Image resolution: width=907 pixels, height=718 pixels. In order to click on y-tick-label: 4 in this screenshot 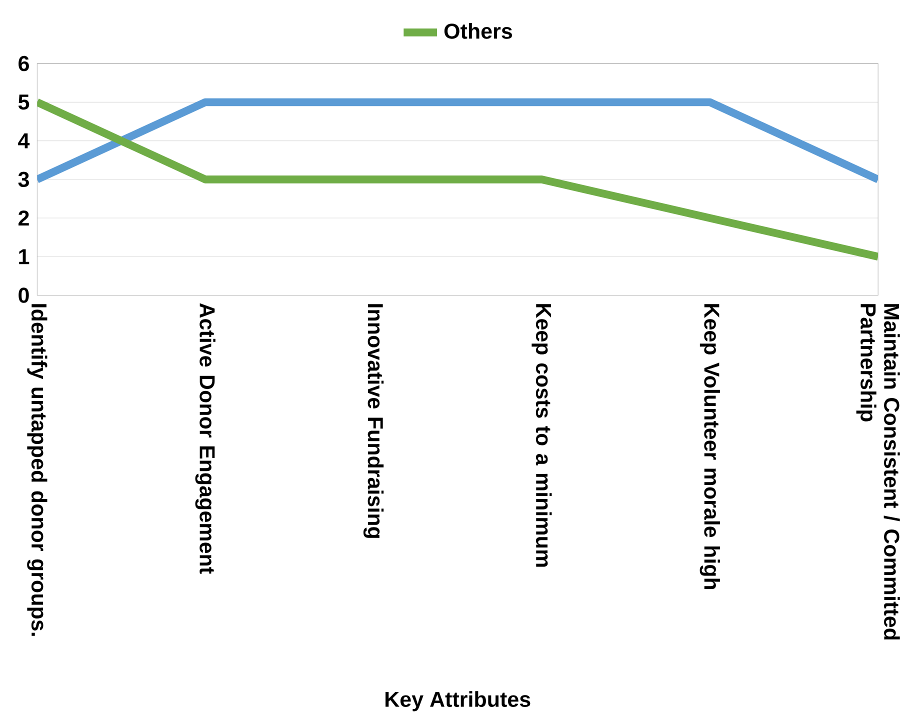, I will do `click(24, 140)`.